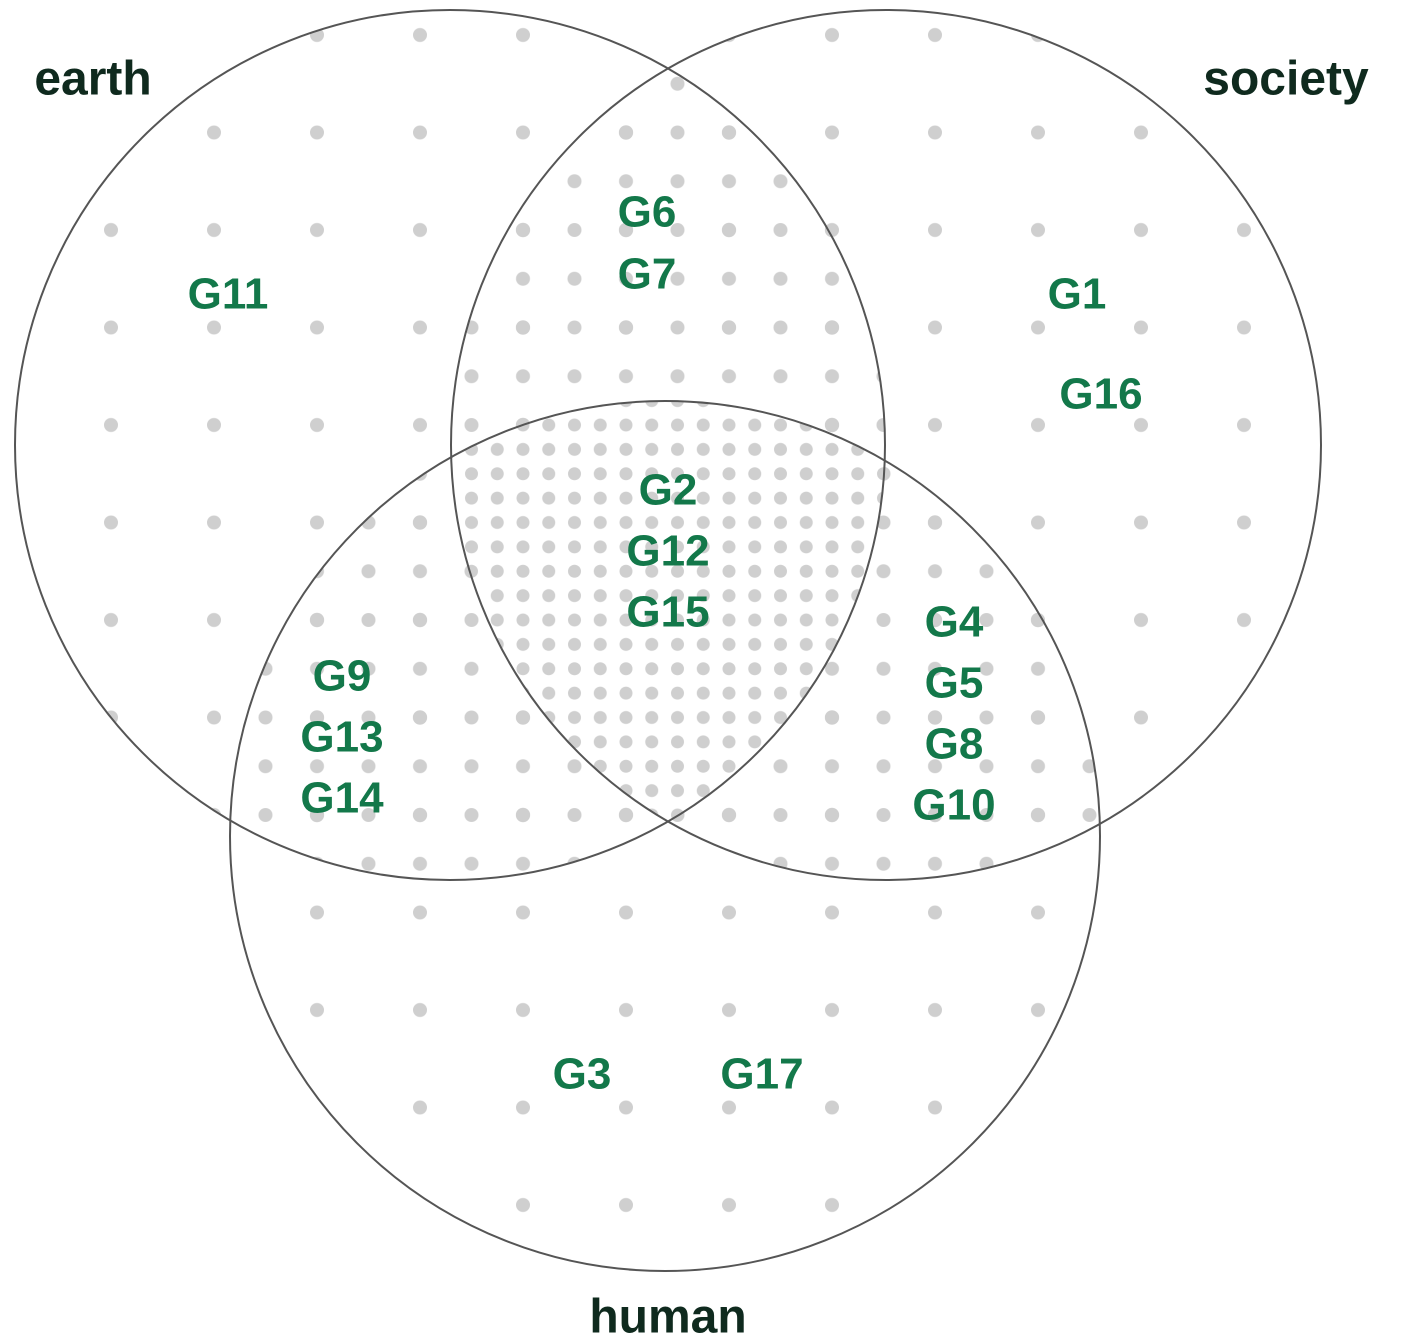  Describe the element at coordinates (1100, 394) in the screenshot. I see `item-label: G16` at that location.